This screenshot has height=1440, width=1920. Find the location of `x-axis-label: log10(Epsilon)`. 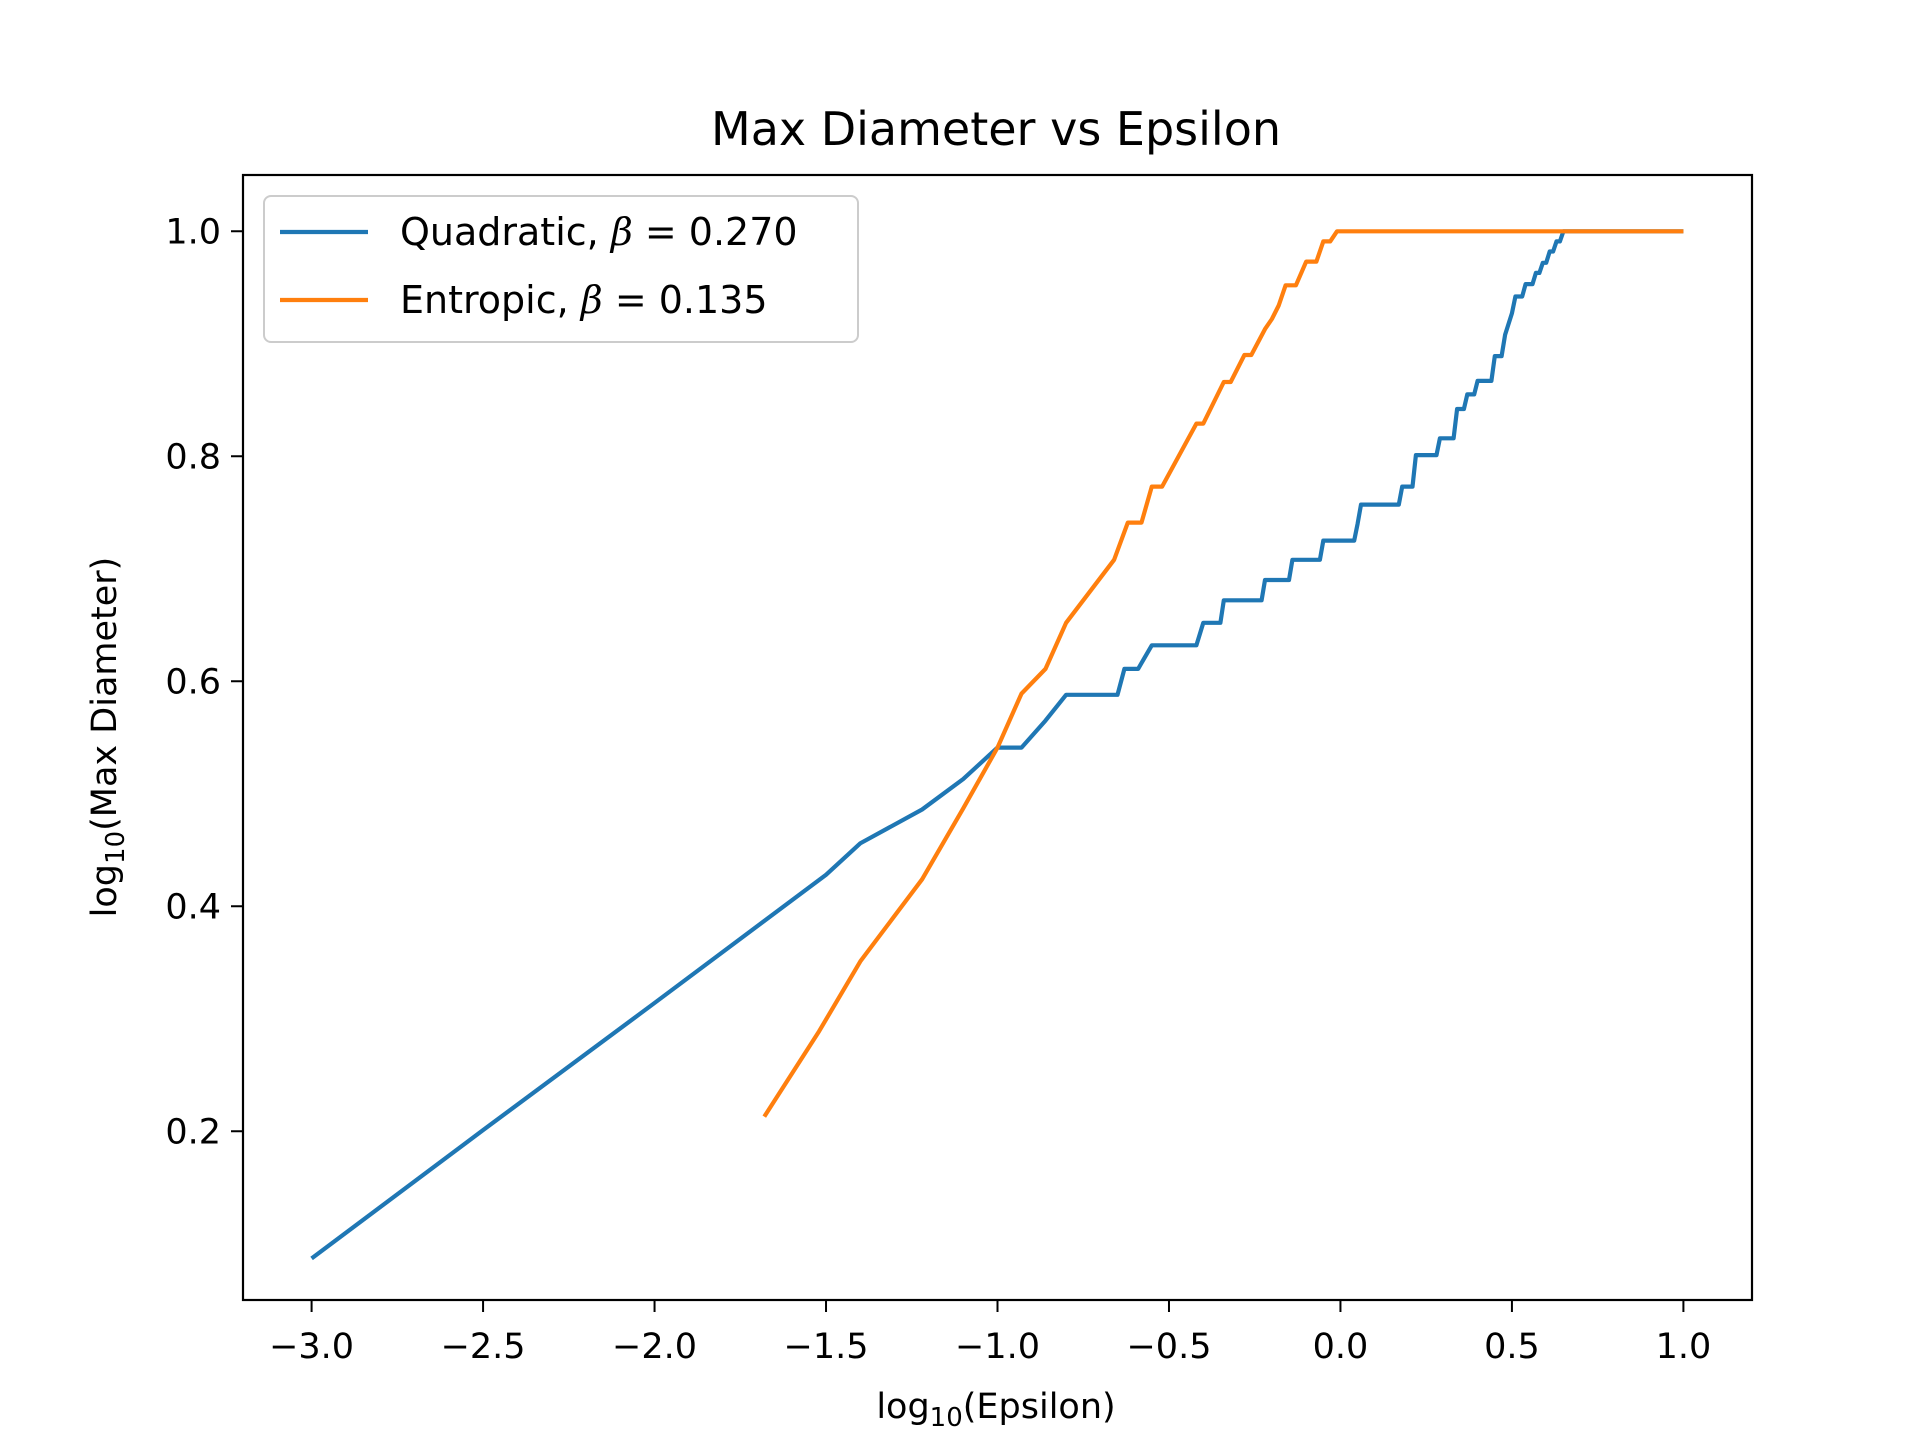

x-axis-label: log10(Epsilon) is located at coordinates (995, 1410).